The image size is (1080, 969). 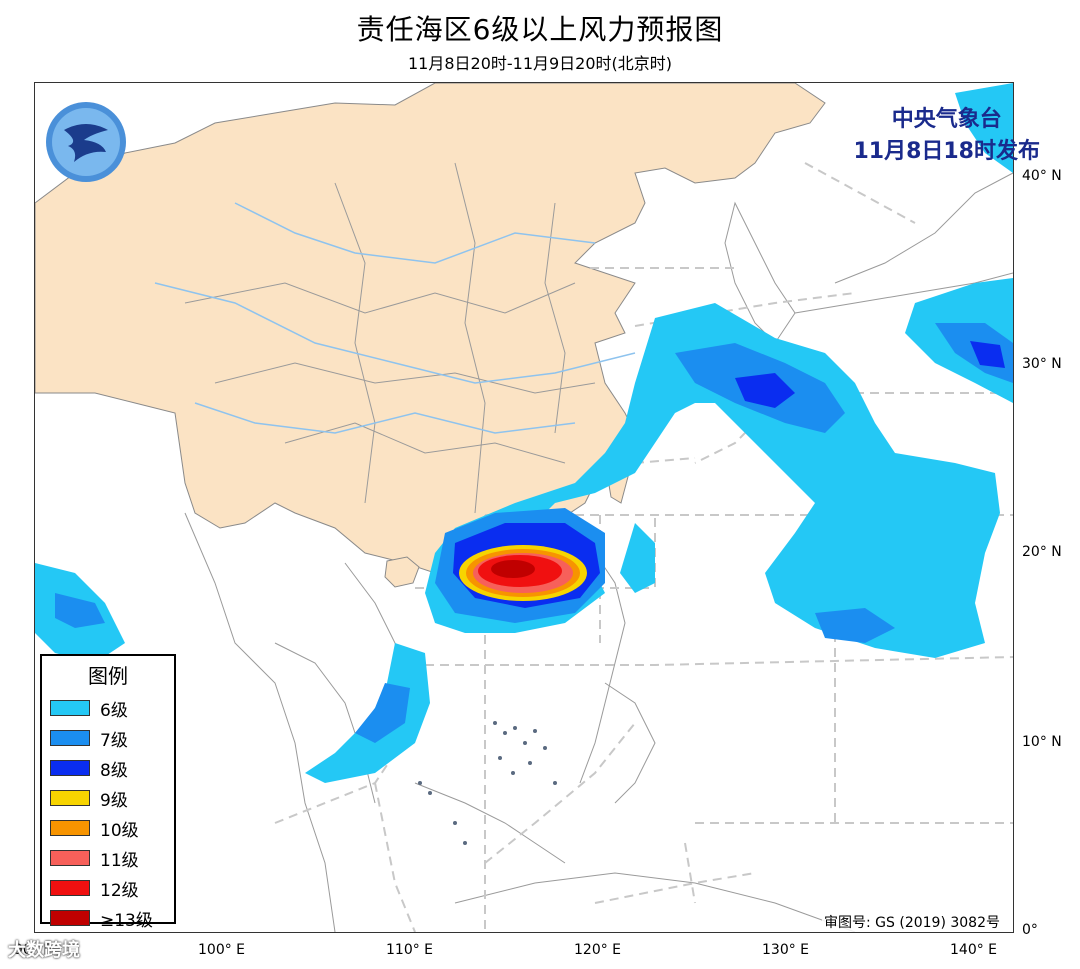 I want to click on lat-label-20: 20° N, so click(x=1042, y=552).